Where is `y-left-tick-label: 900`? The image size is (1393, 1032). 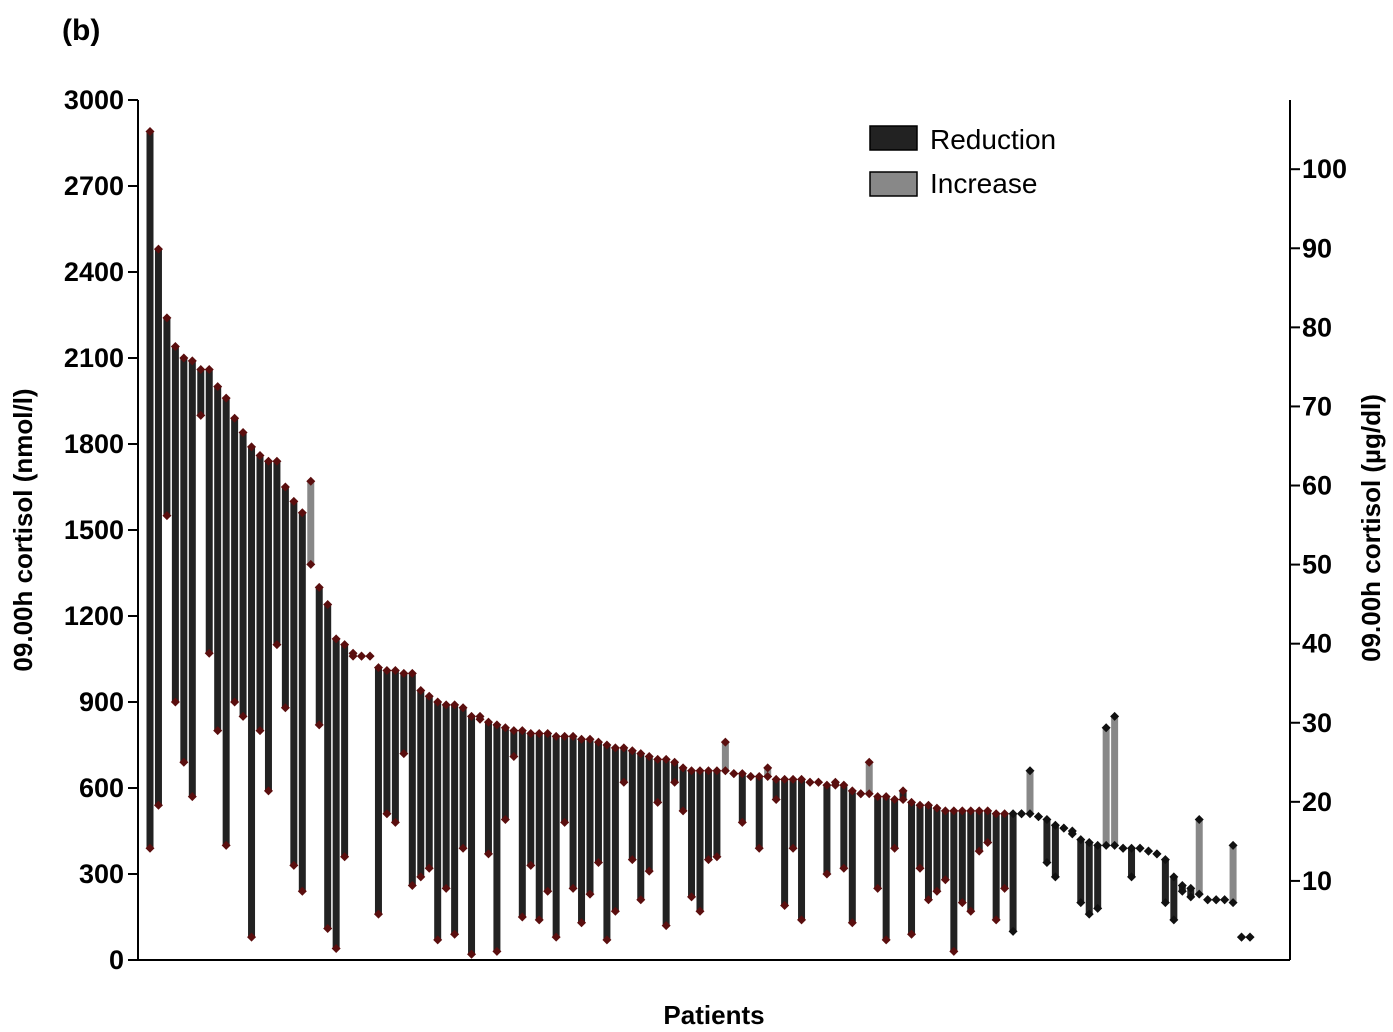 y-left-tick-label: 900 is located at coordinates (101, 702).